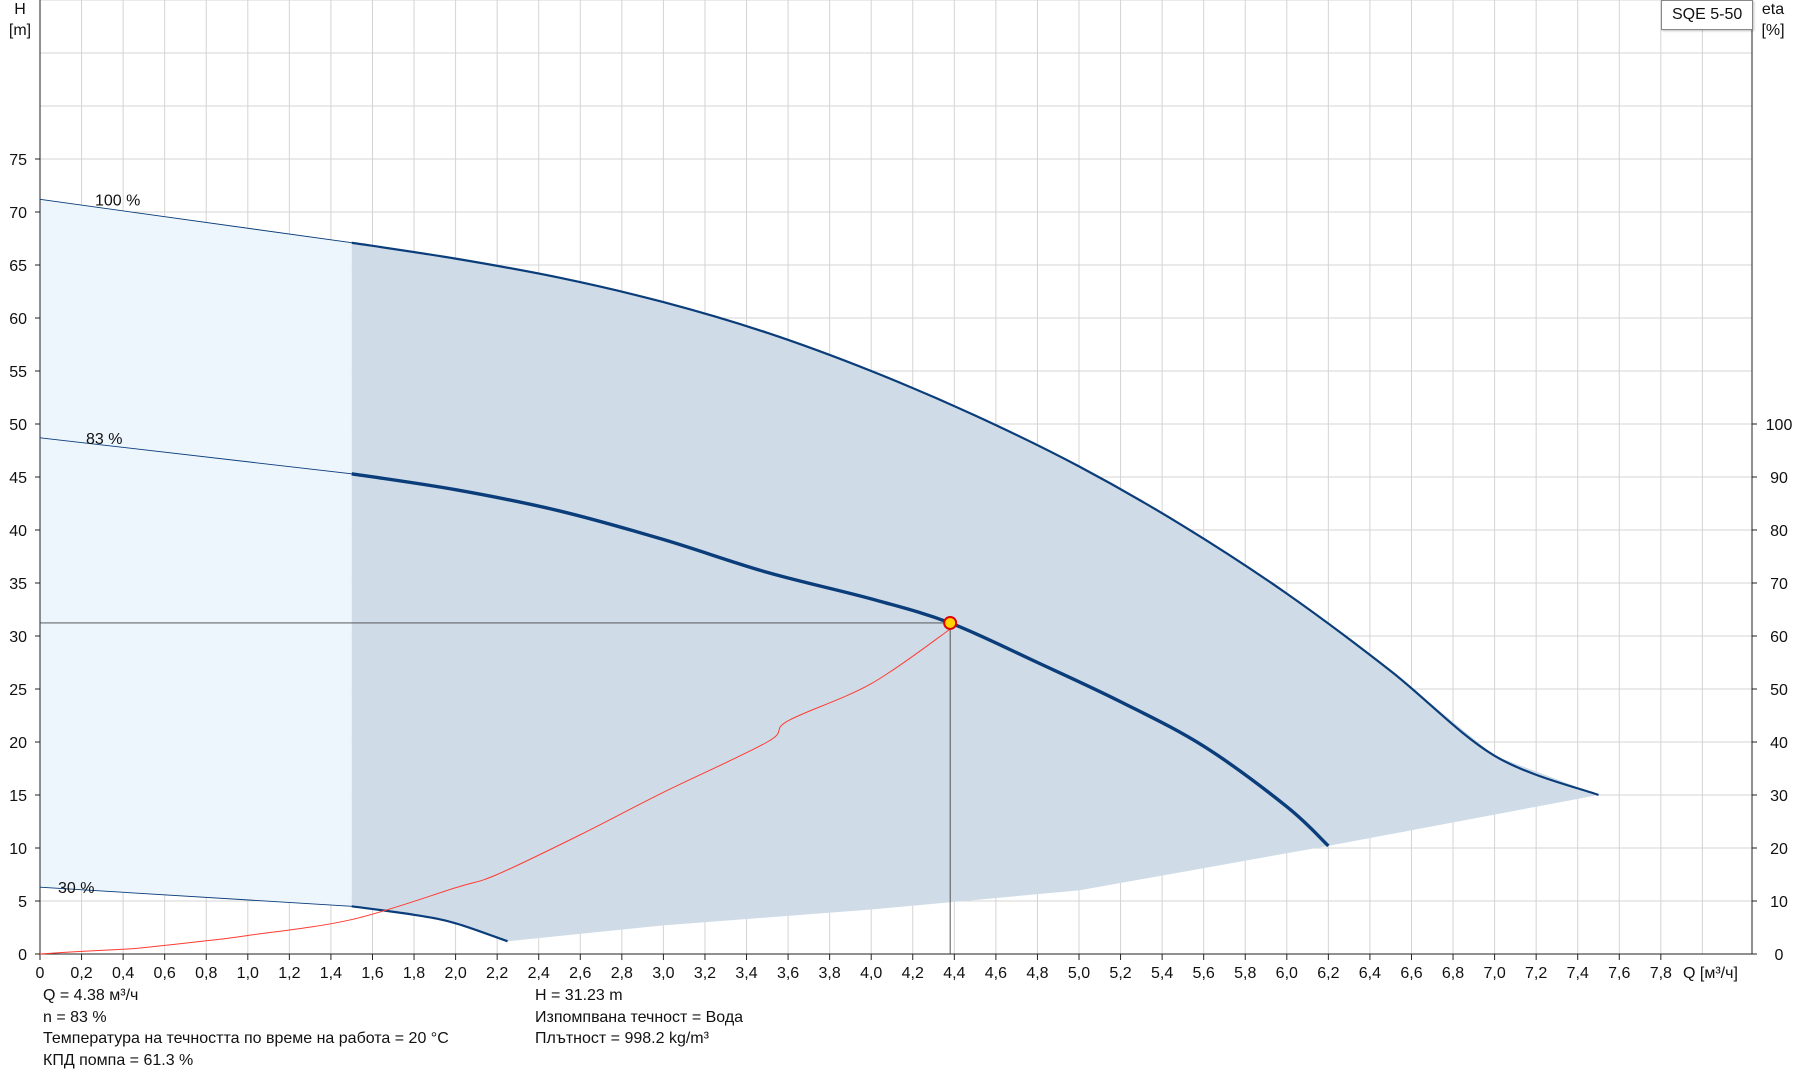  Describe the element at coordinates (18, 425) in the screenshot. I see `y-left-tick-label: 50` at that location.